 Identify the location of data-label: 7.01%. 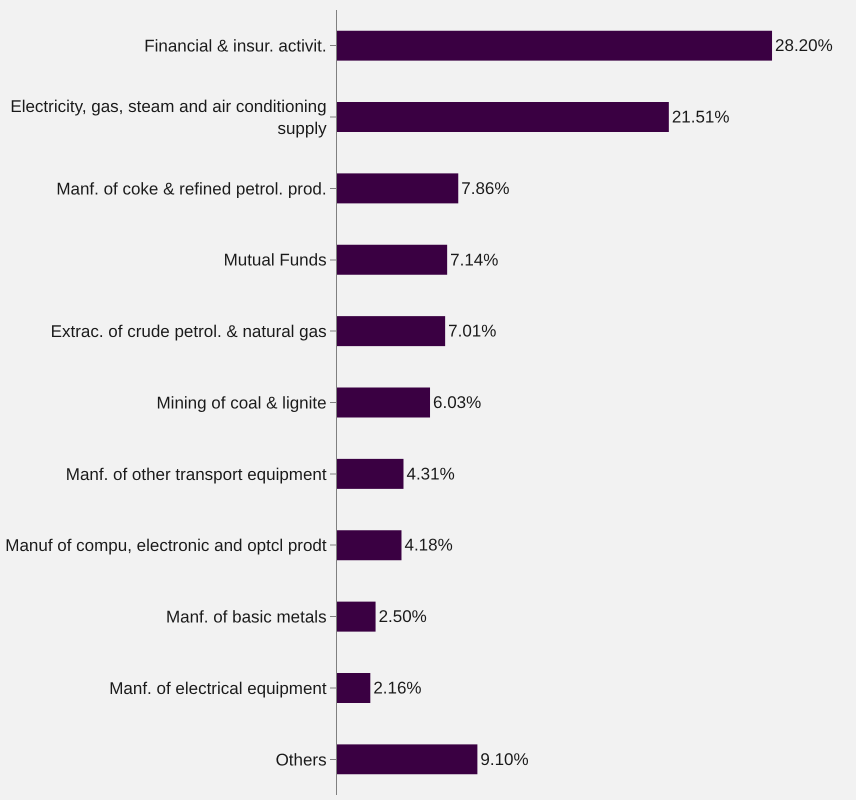
(472, 331).